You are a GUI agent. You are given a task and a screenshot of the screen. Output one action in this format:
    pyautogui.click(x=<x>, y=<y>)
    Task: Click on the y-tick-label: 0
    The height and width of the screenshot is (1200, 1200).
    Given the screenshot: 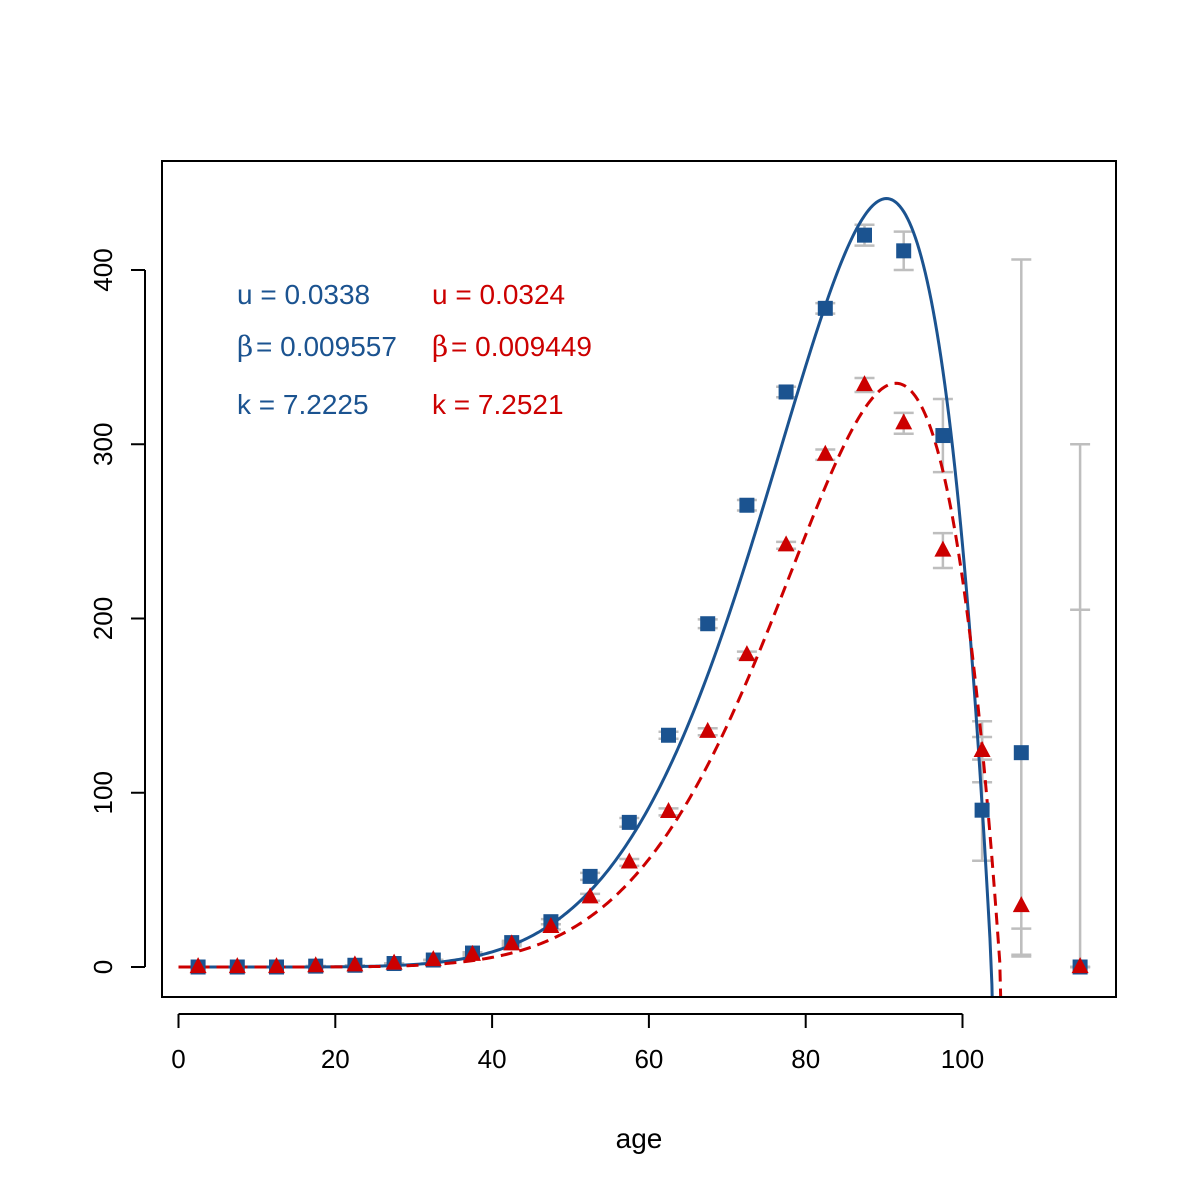 What is the action you would take?
    pyautogui.click(x=103, y=967)
    